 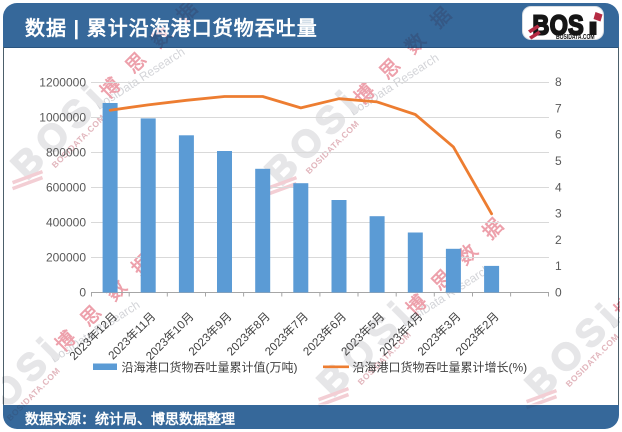 What do you see at coordinates (66, 188) in the screenshot?
I see `svg-text: 600000` at bounding box center [66, 188].